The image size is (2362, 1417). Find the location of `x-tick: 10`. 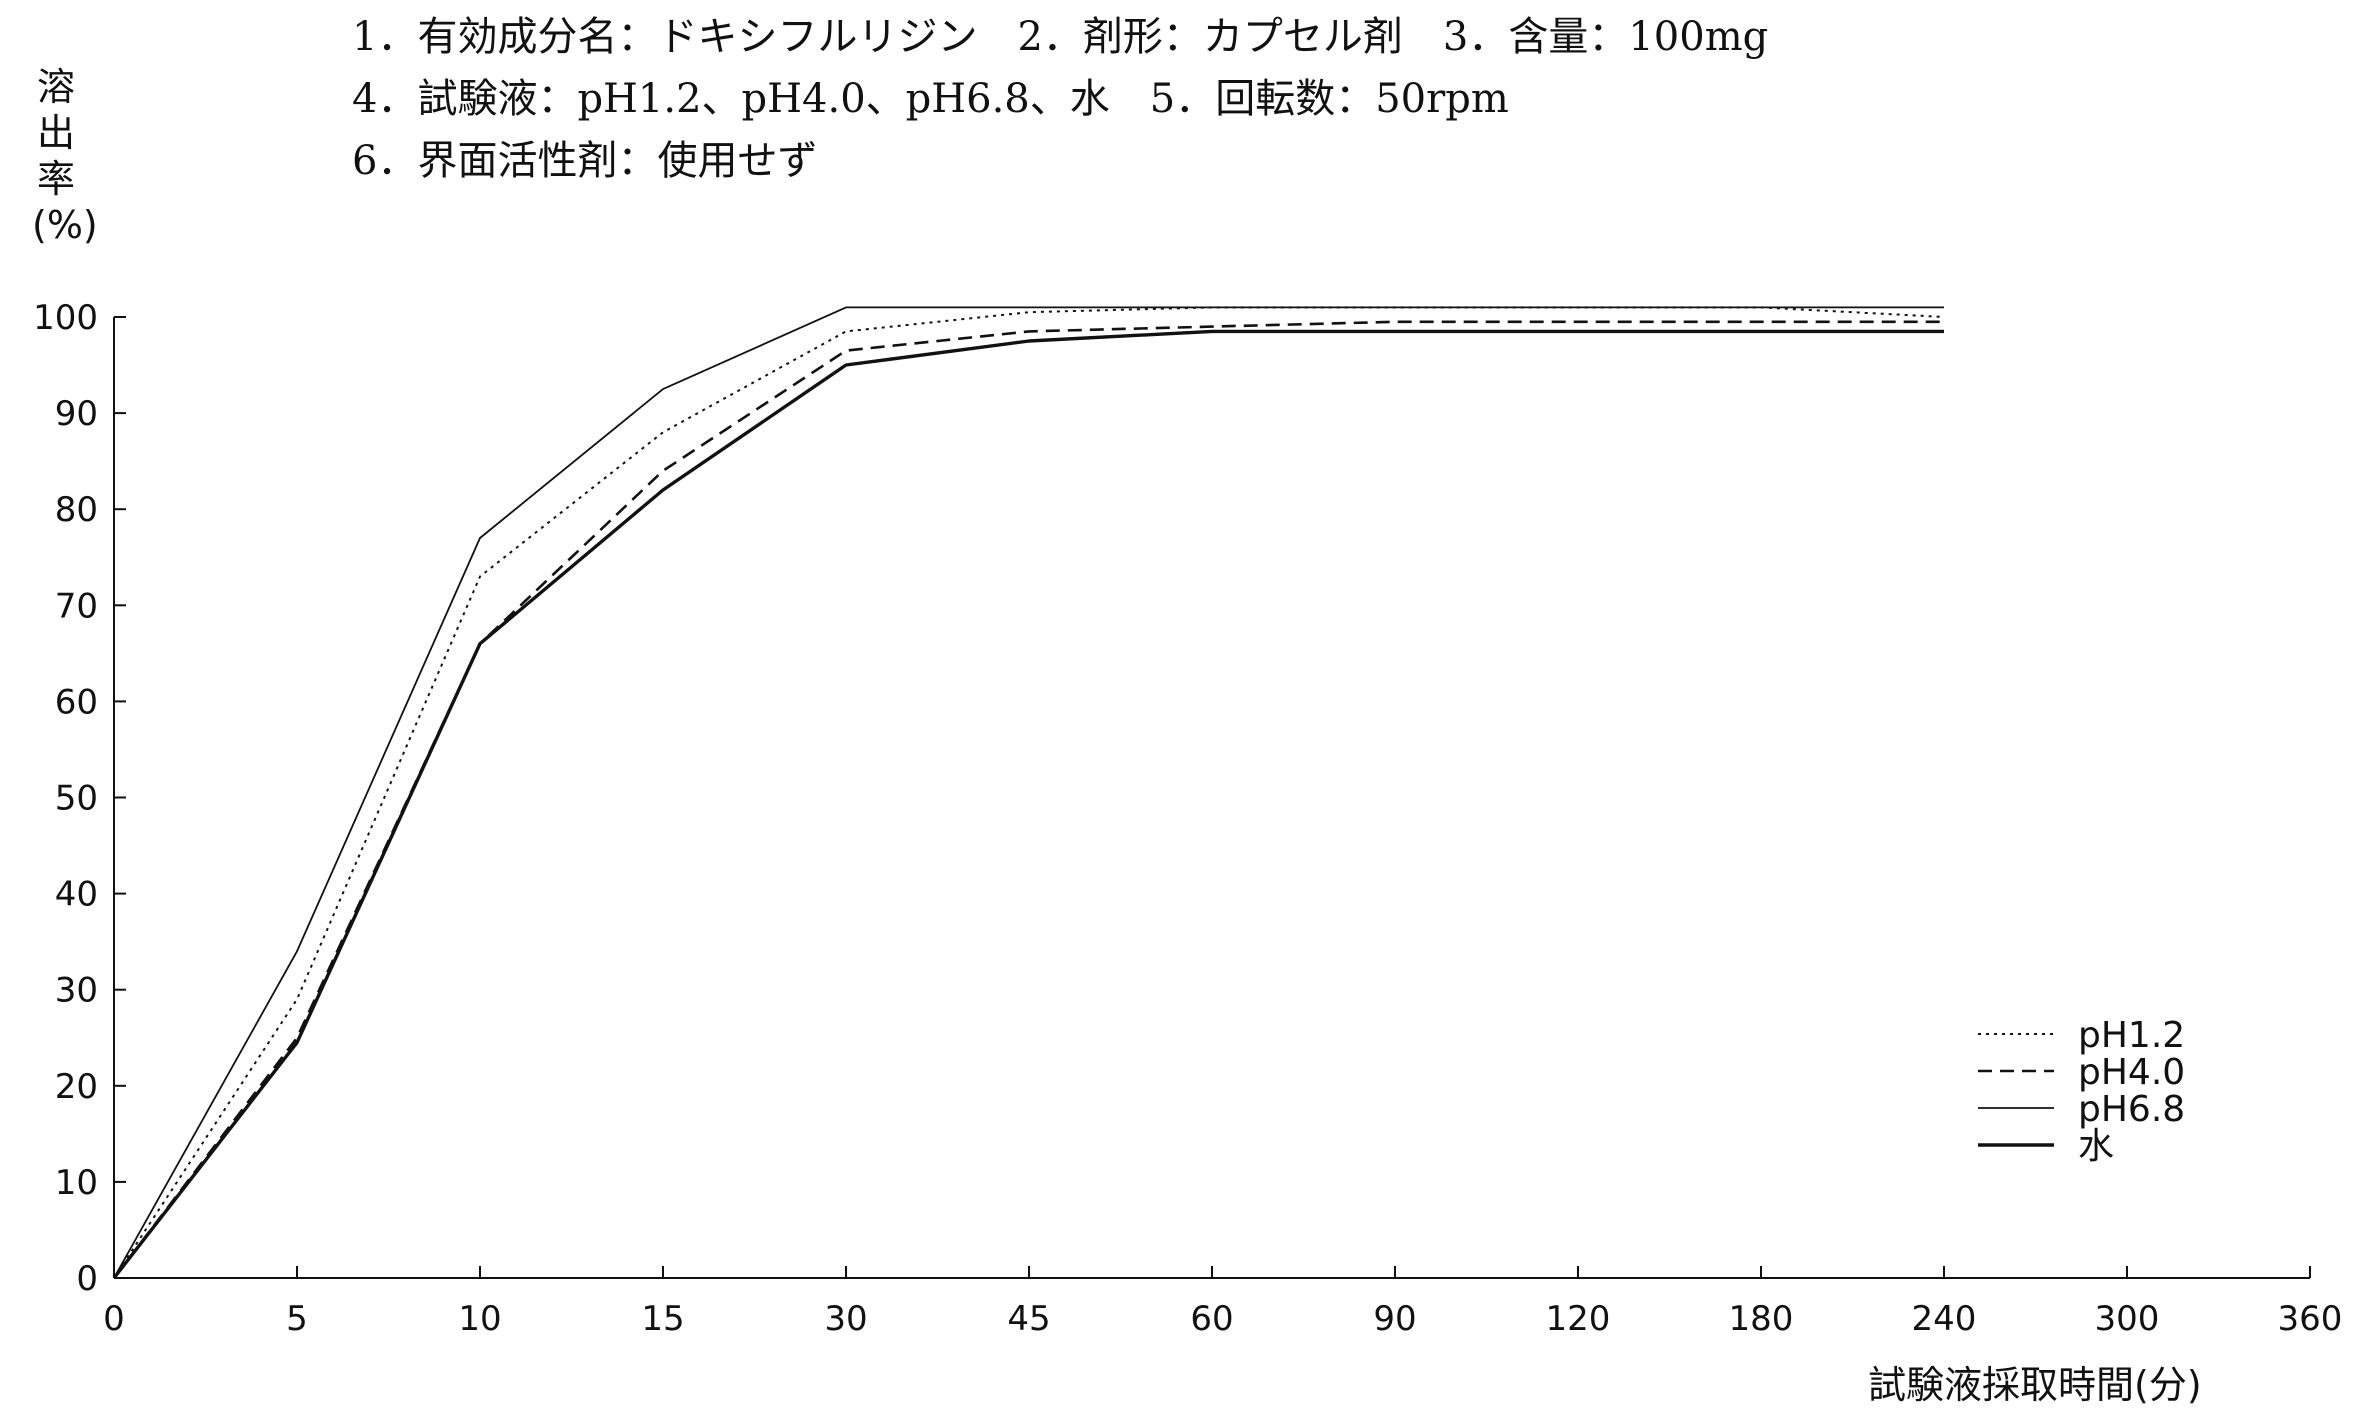

x-tick: 10 is located at coordinates (479, 1319).